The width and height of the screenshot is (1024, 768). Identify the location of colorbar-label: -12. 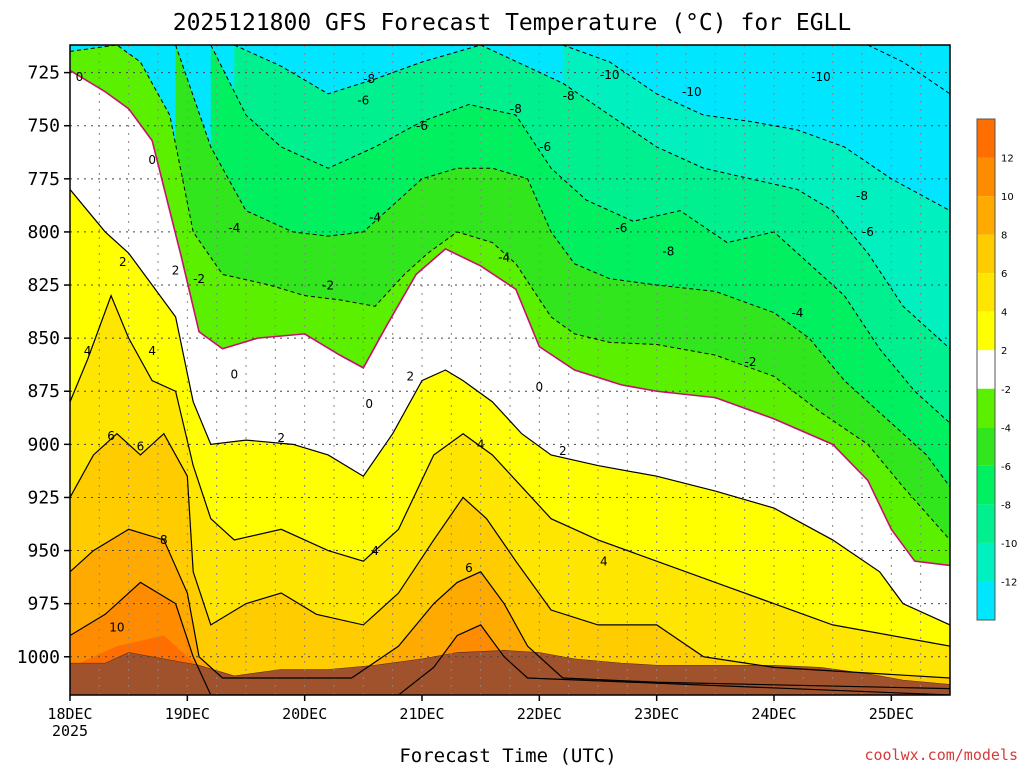
(1009, 582).